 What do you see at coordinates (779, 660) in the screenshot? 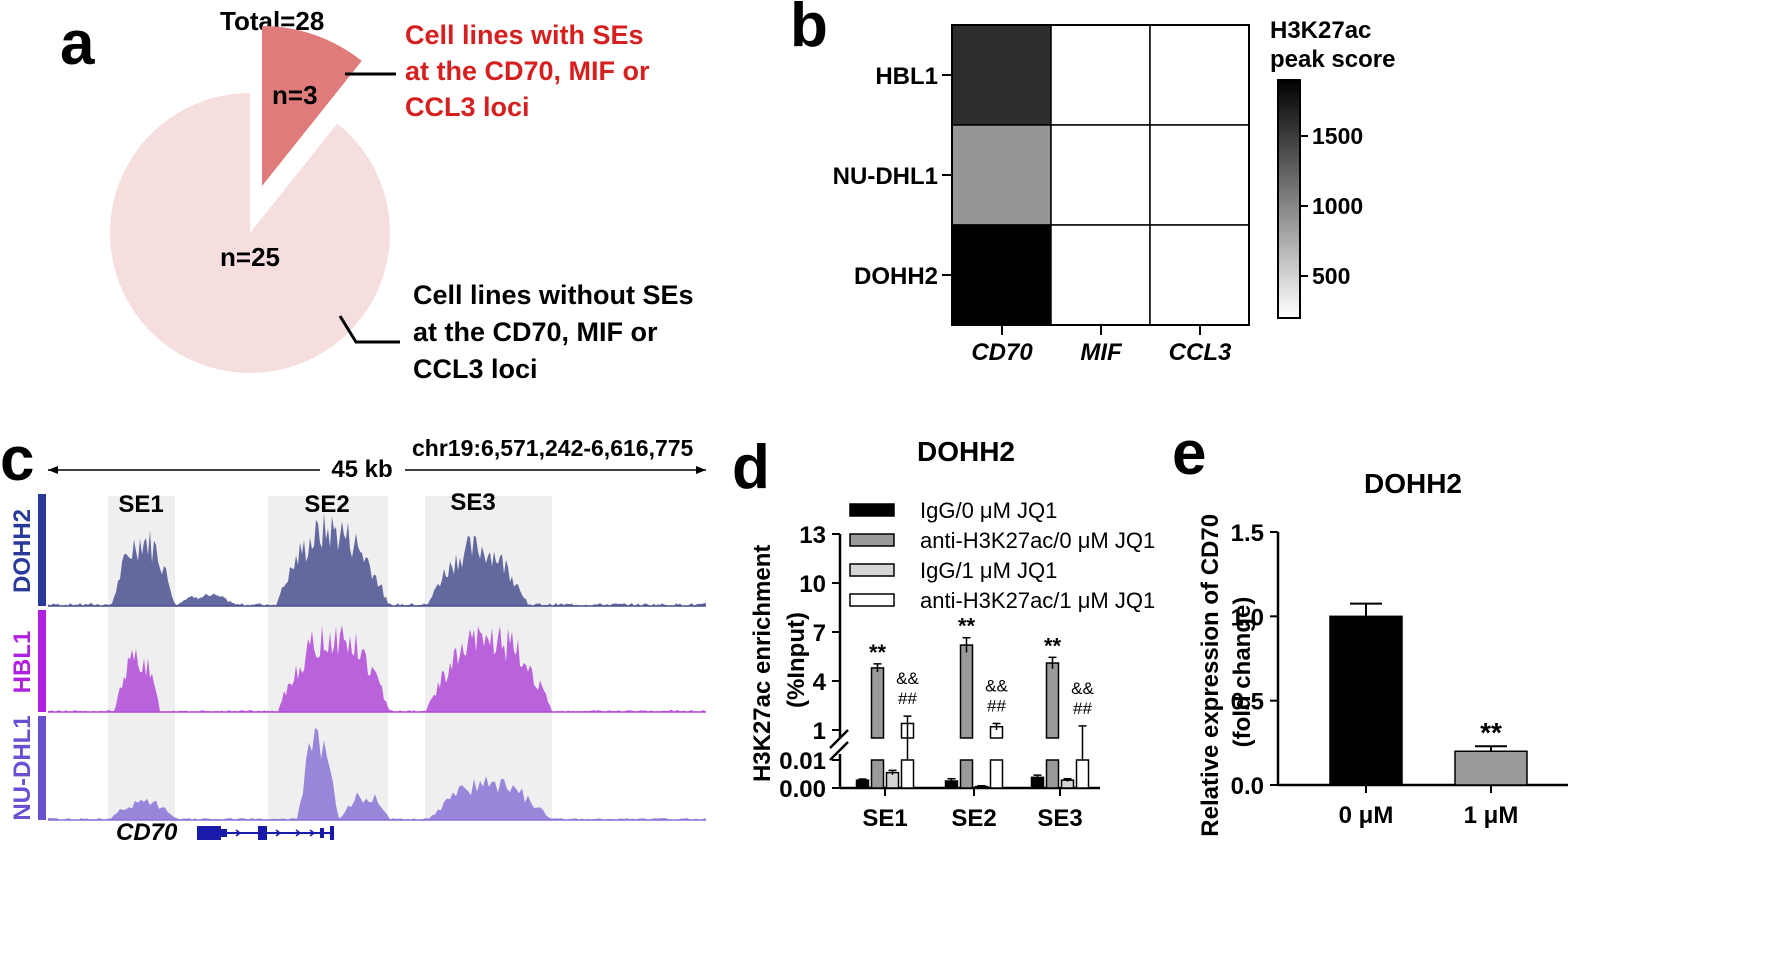
I see `chart-d-ylabel: H3K27ac enrichment (%Input)` at bounding box center [779, 660].